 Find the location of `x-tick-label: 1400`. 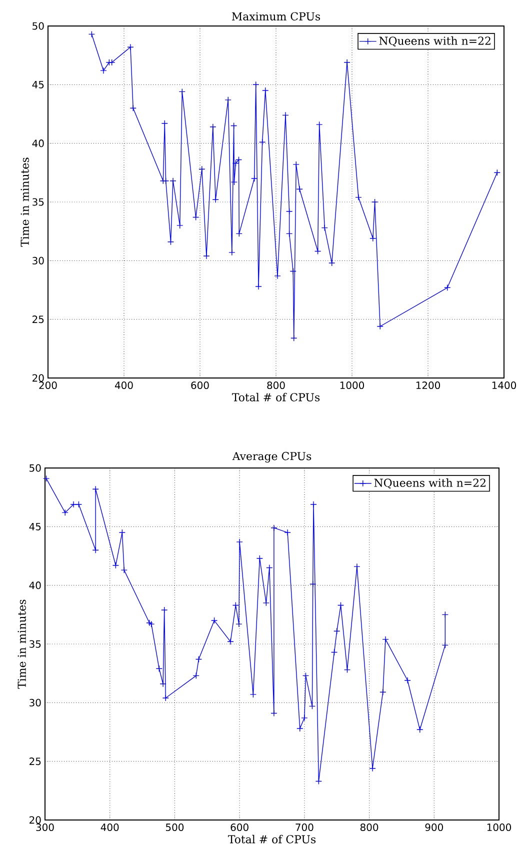

x-tick-label: 1400 is located at coordinates (504, 386).